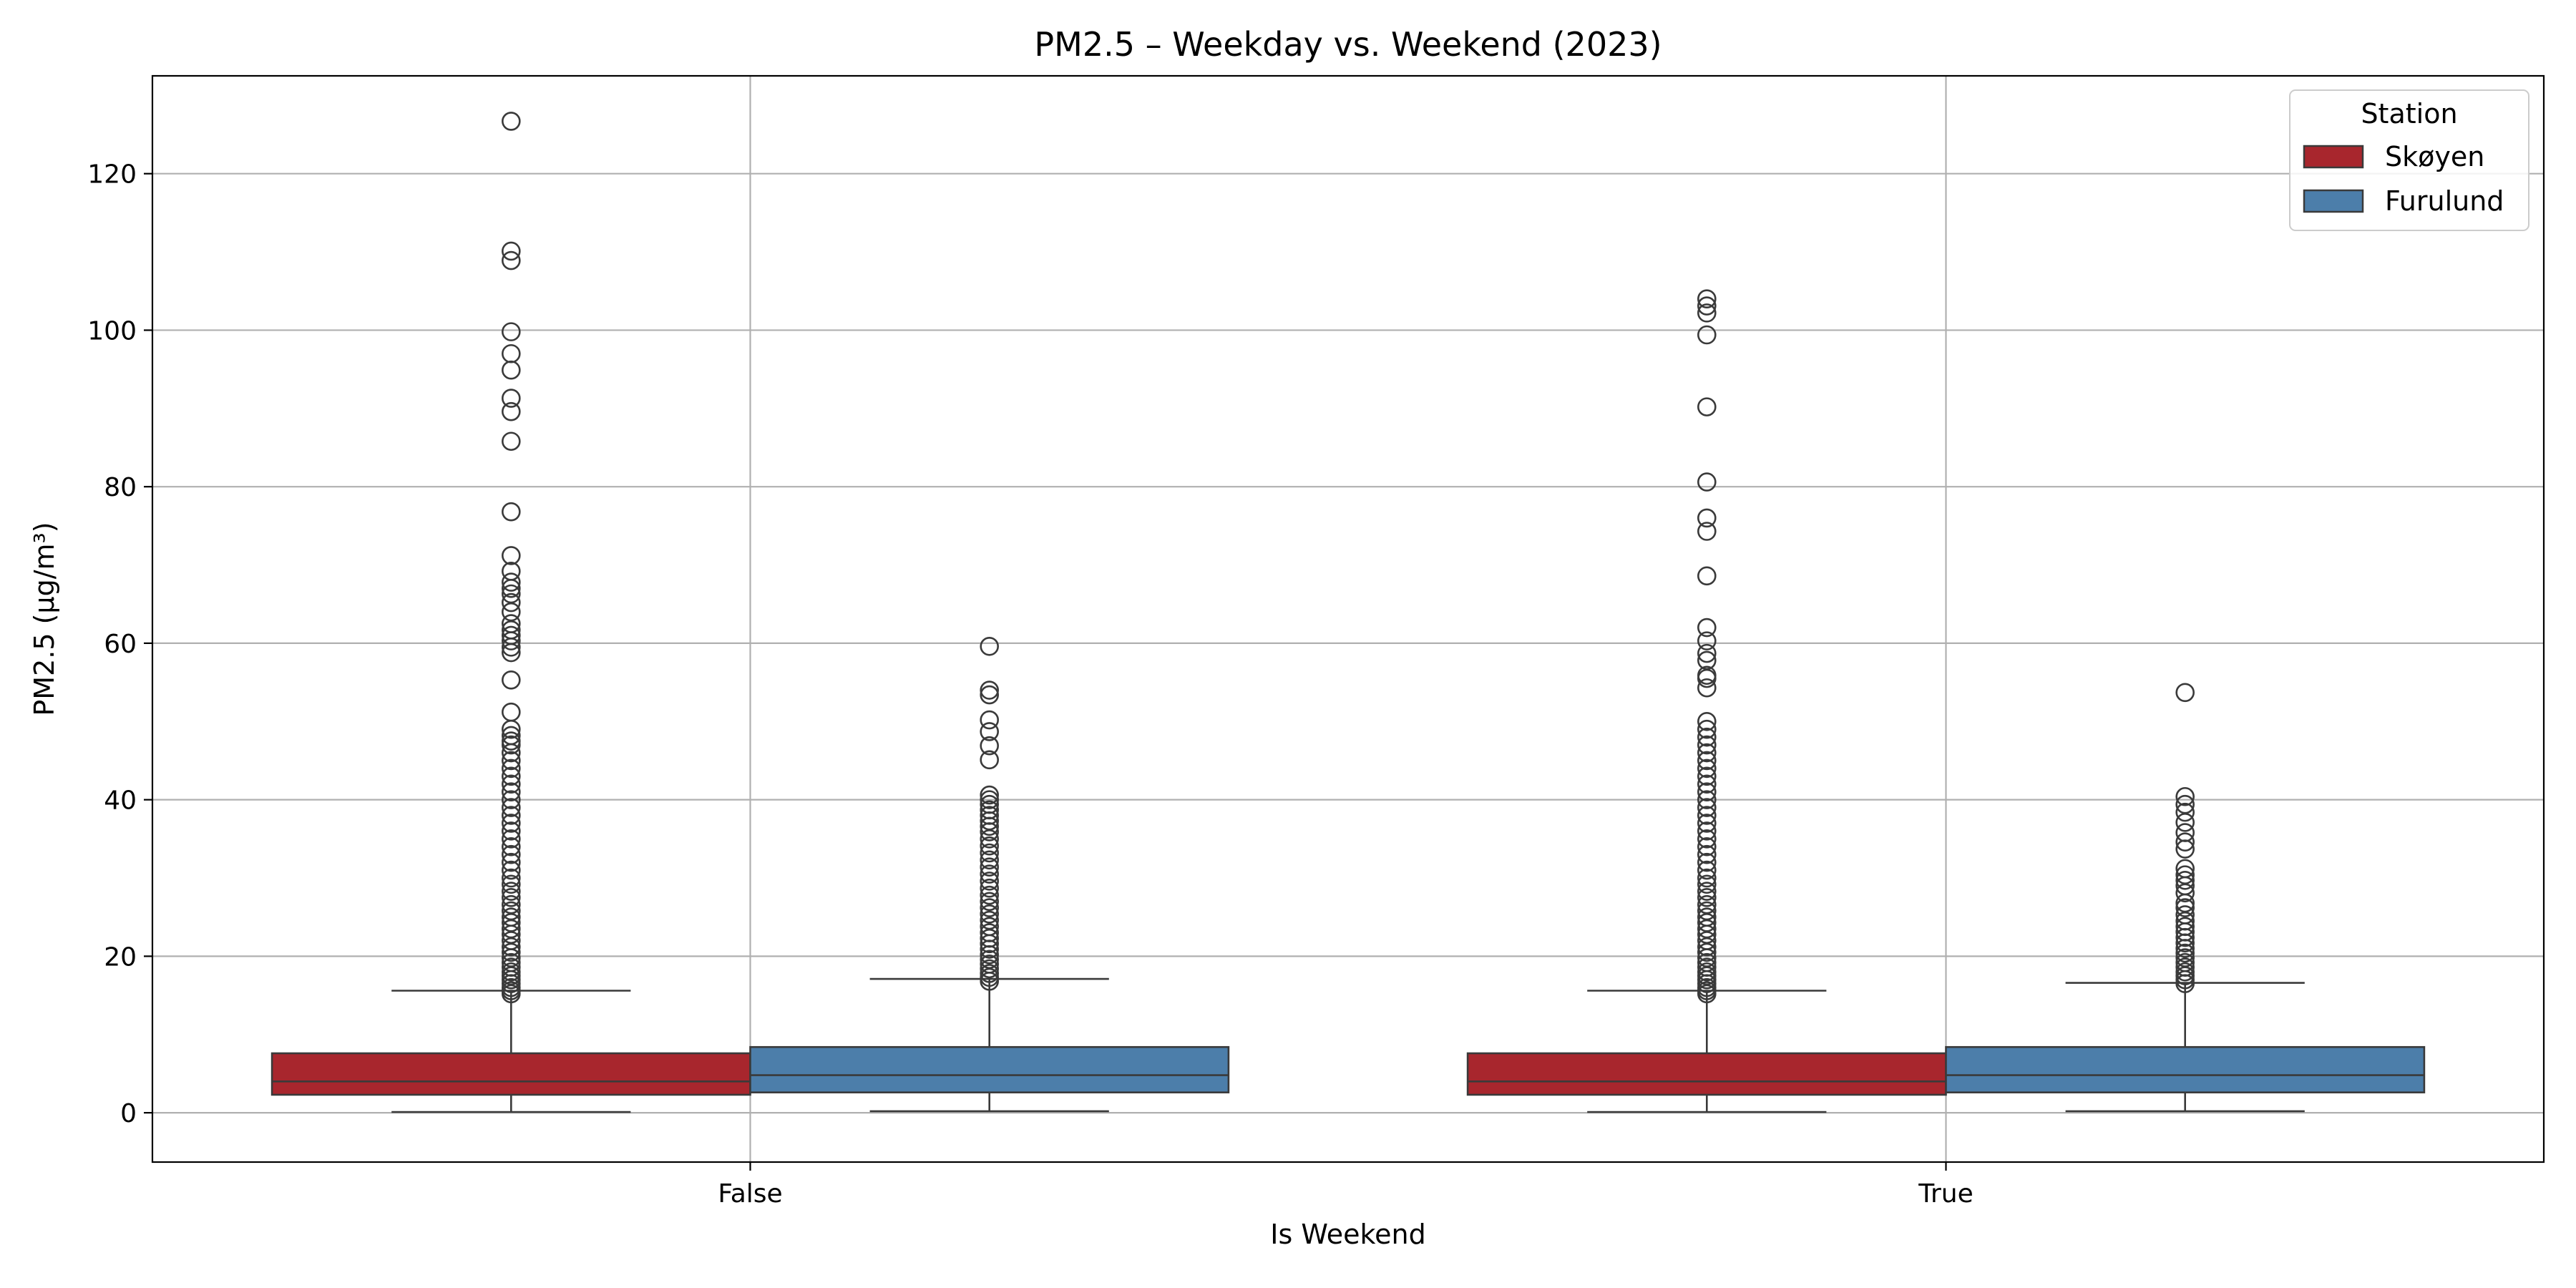 This screenshot has width=2576, height=1288. What do you see at coordinates (1348, 44) in the screenshot?
I see `chart-title: PM2.5 – Weekday vs. Weekend (2023)` at bounding box center [1348, 44].